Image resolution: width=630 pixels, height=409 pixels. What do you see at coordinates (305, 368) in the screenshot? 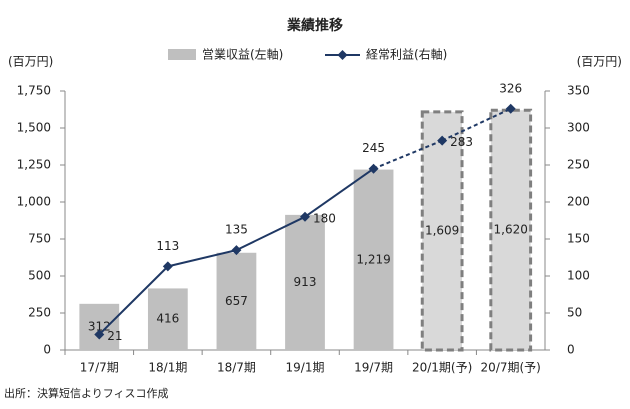
I see `x-tick-label: 19/1期` at bounding box center [305, 368].